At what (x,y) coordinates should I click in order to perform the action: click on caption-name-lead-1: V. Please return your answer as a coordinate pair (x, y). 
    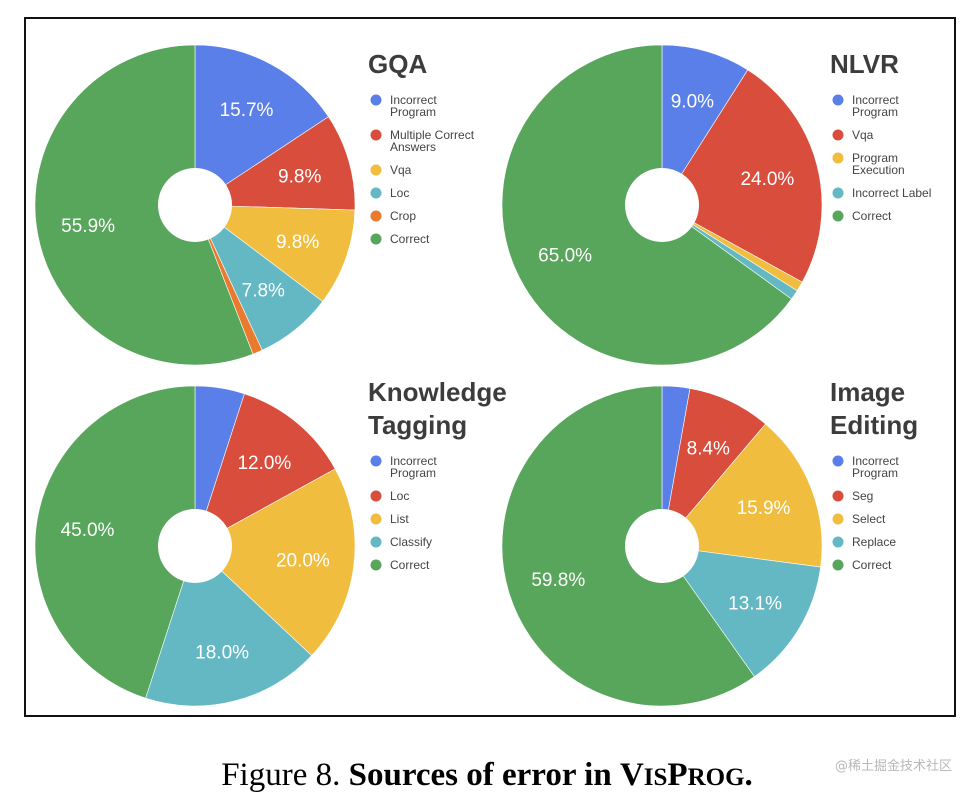
    Looking at the image, I should click on (631, 775).